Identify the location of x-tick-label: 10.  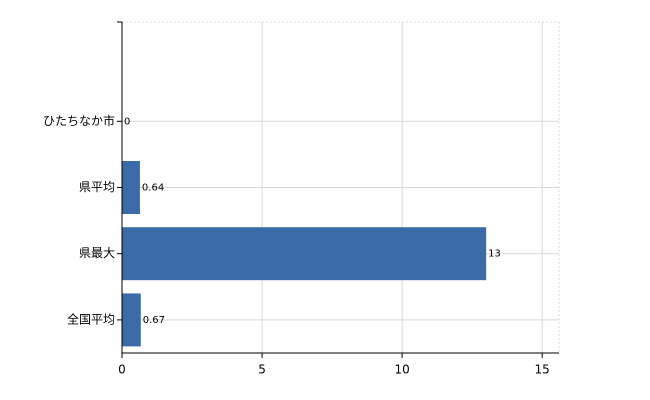
(401, 370).